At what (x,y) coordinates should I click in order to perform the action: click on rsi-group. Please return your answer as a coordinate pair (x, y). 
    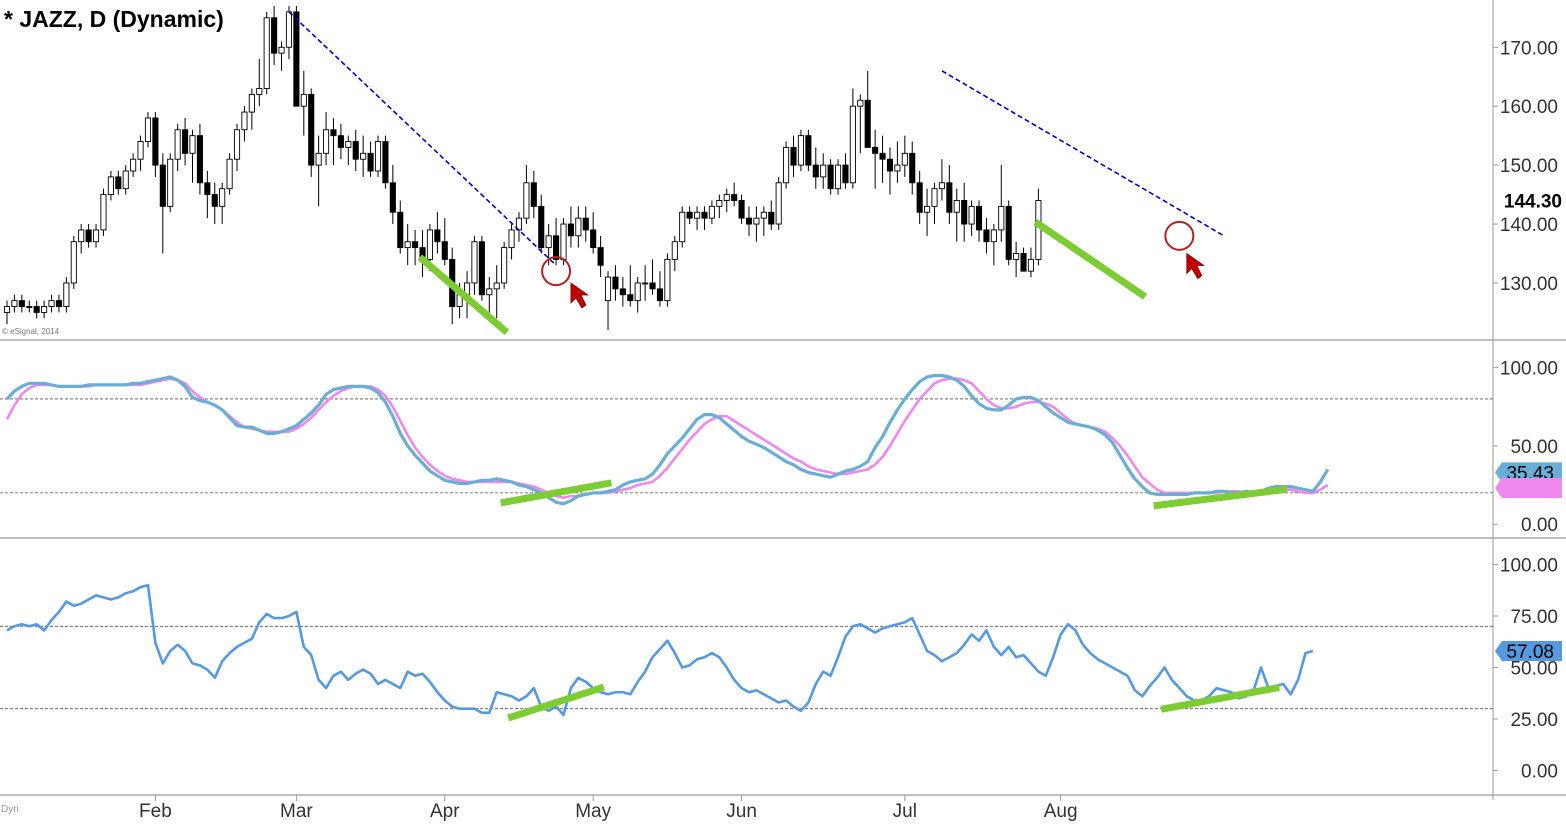
    Looking at the image, I should click on (660, 650).